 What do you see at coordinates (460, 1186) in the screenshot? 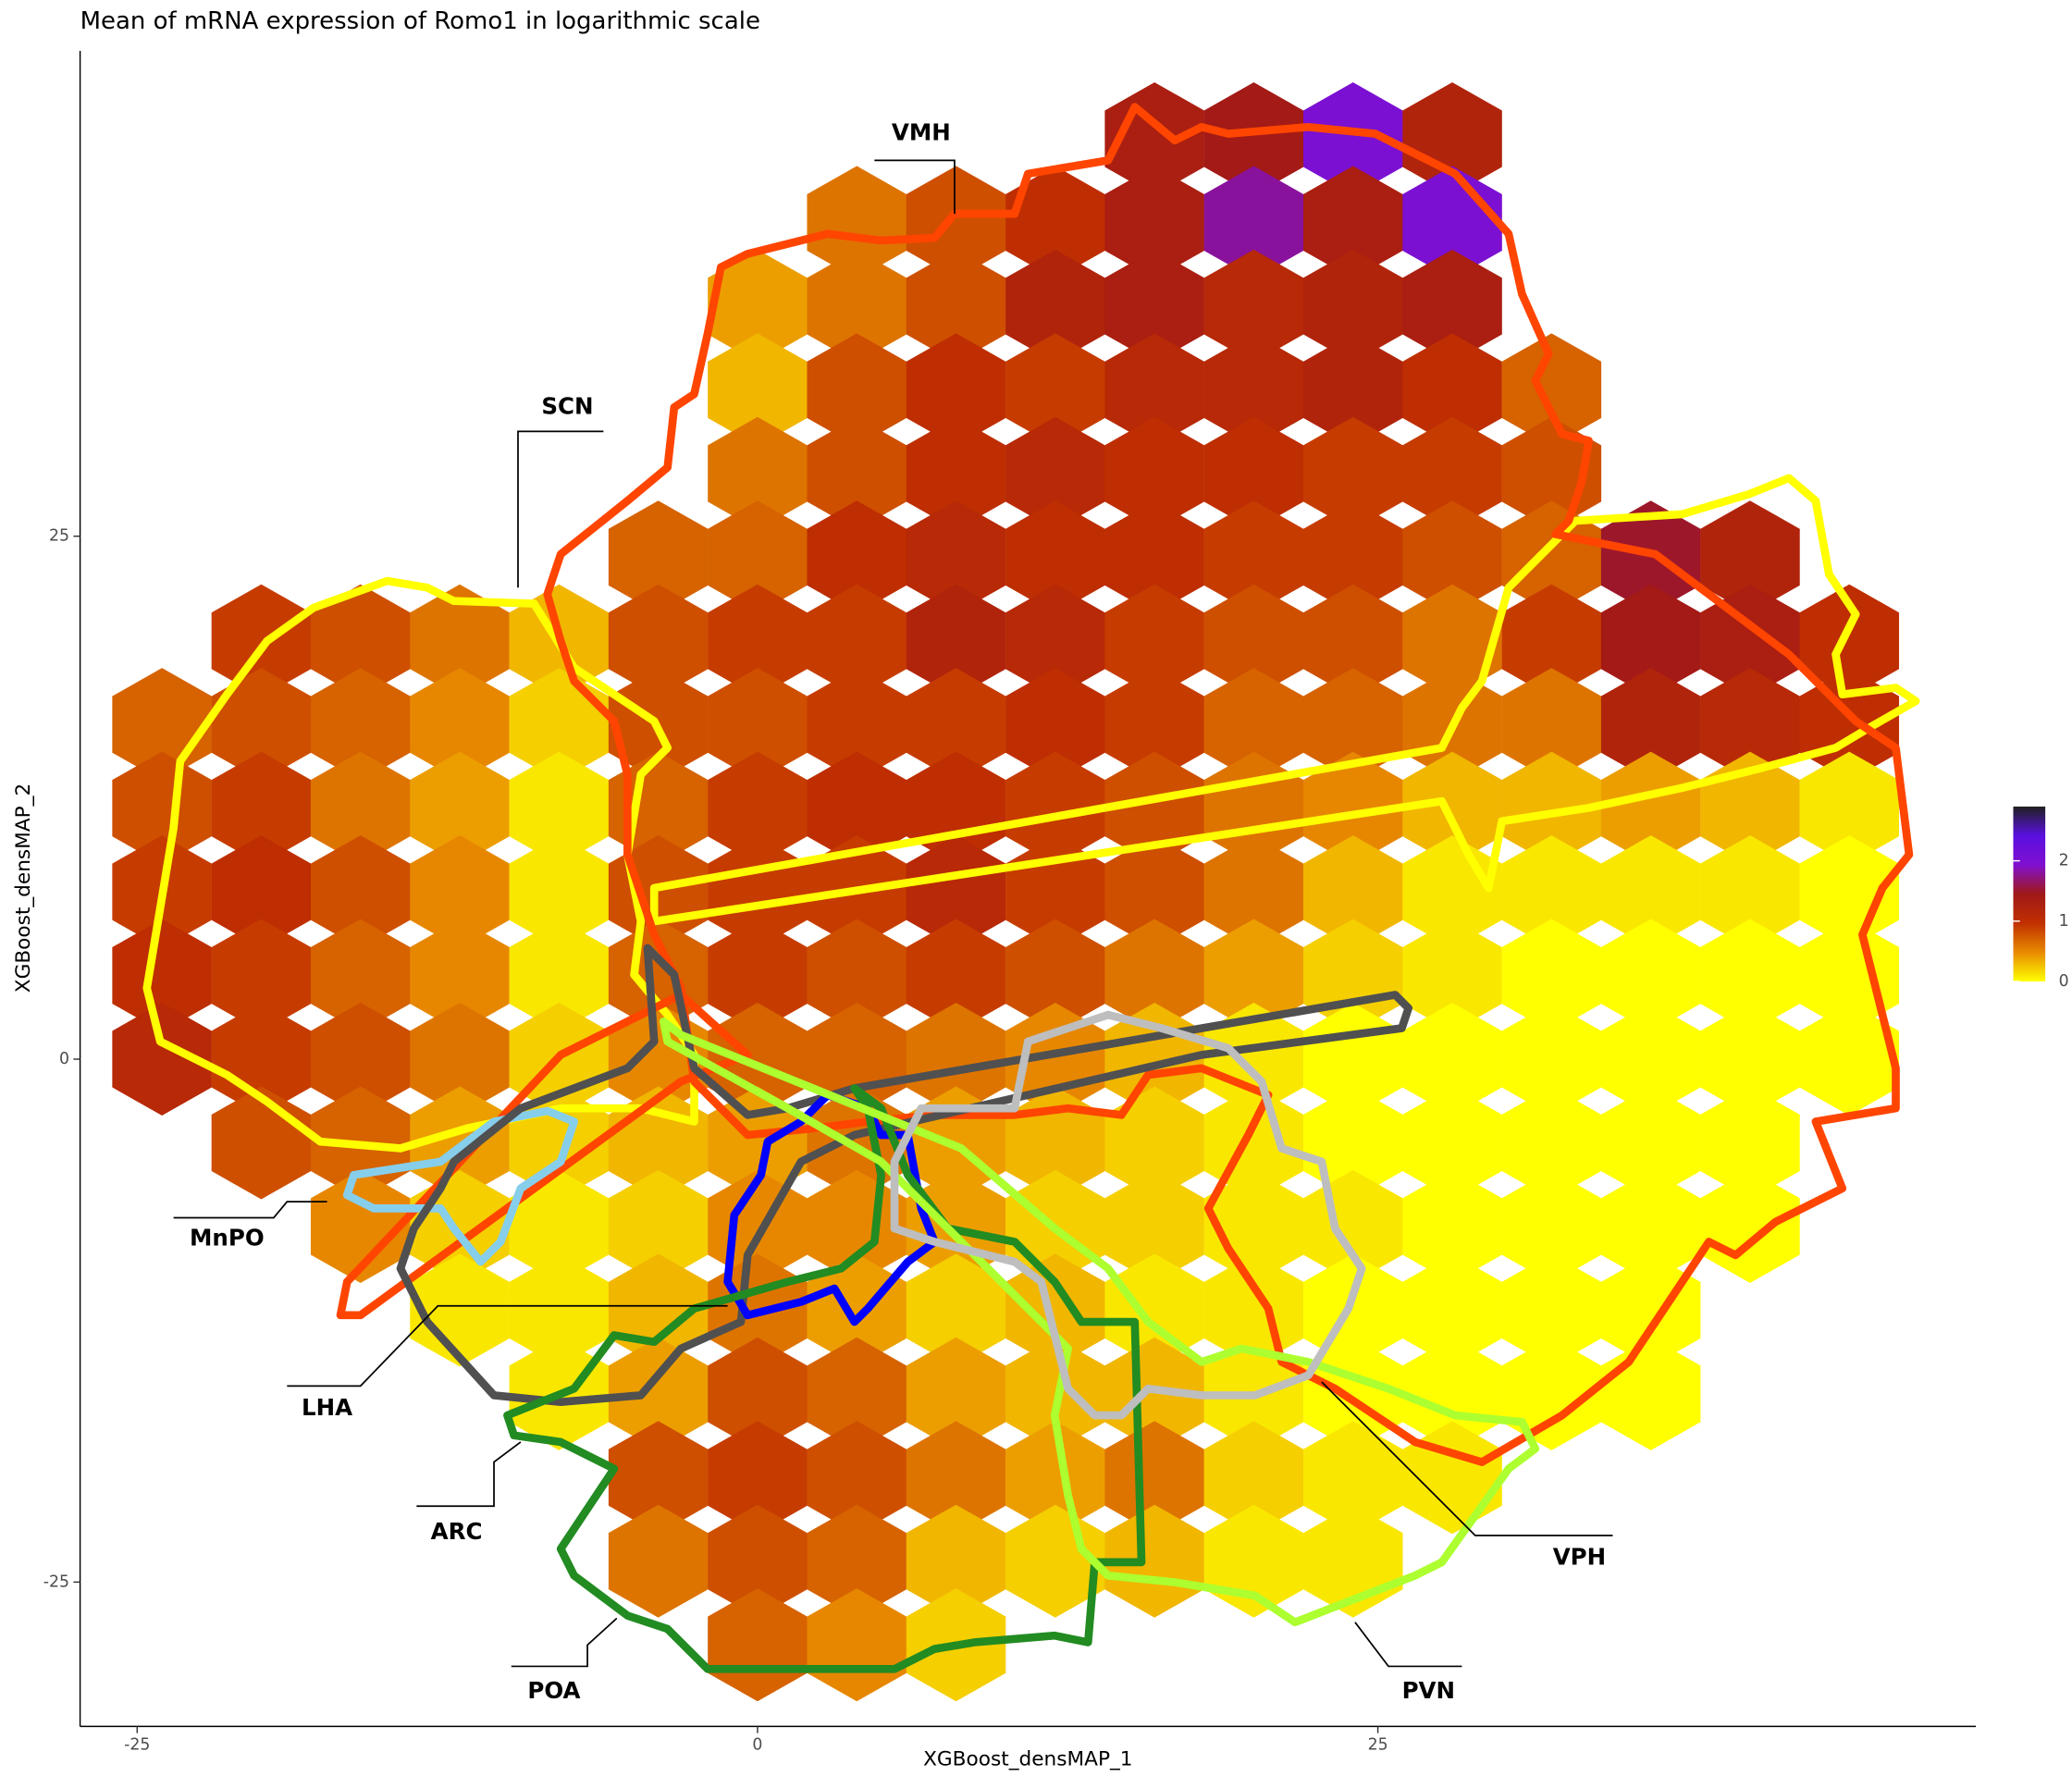
I see `mnpo-outline` at bounding box center [460, 1186].